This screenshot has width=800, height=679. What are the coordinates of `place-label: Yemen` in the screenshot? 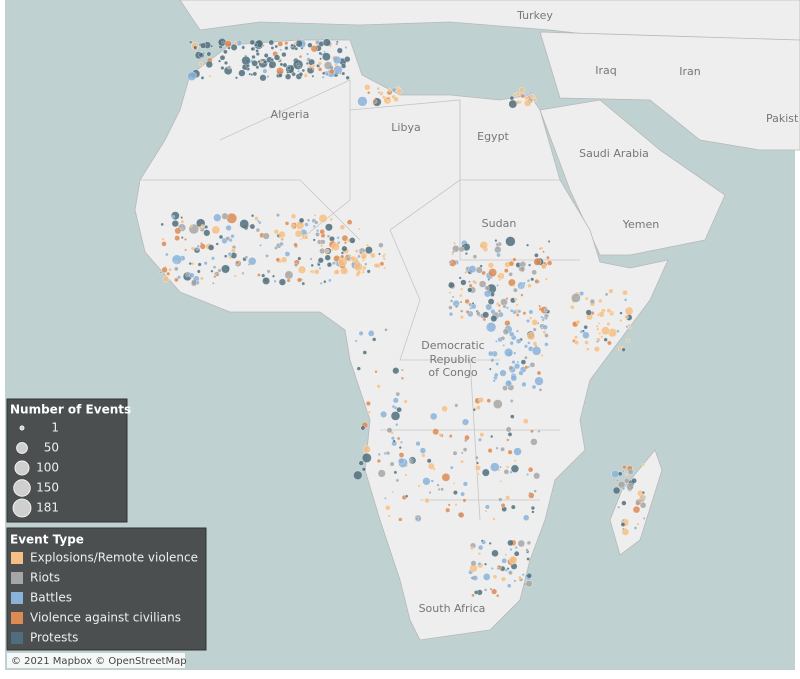 It's located at (641, 224).